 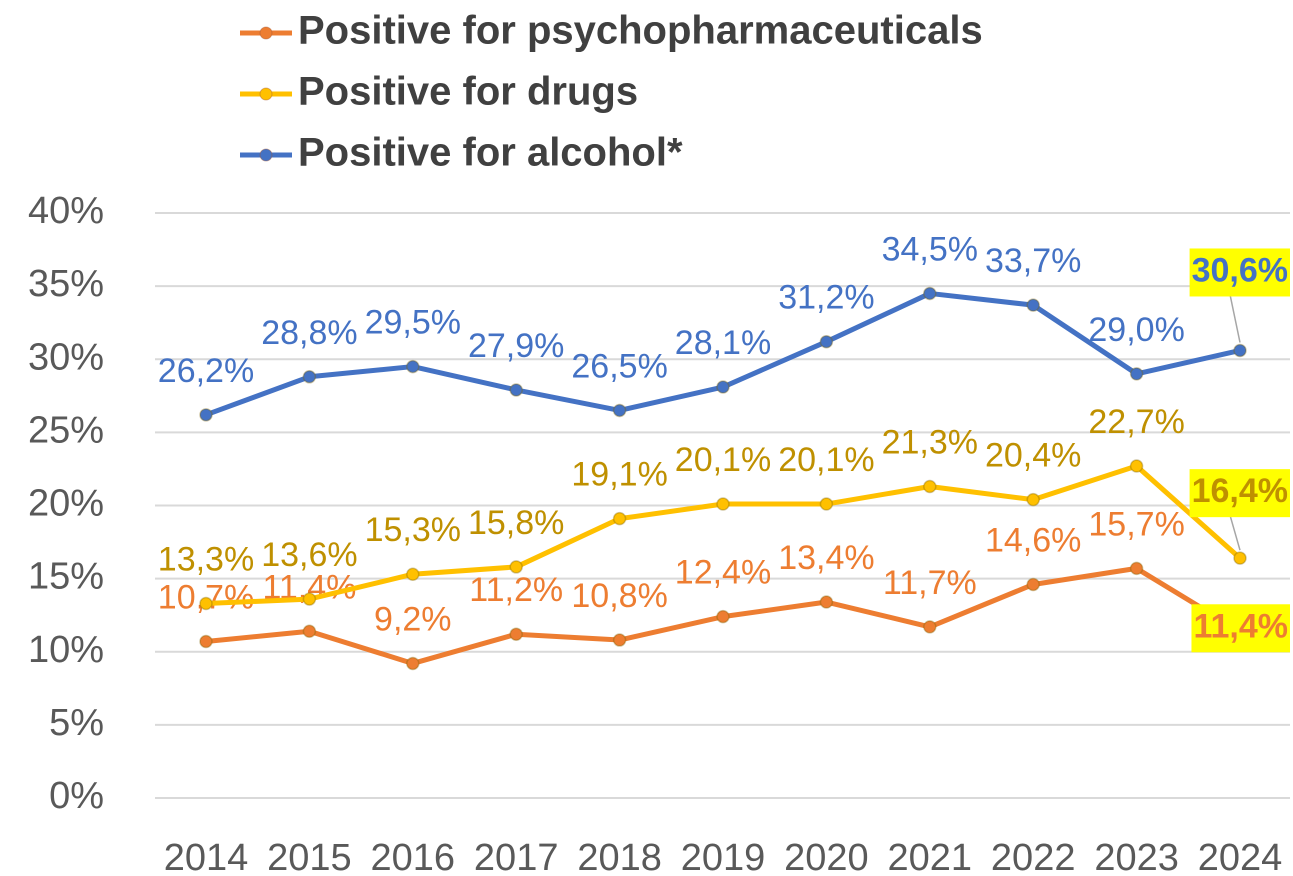 What do you see at coordinates (66, 284) in the screenshot?
I see `y-tick-label: 35%` at bounding box center [66, 284].